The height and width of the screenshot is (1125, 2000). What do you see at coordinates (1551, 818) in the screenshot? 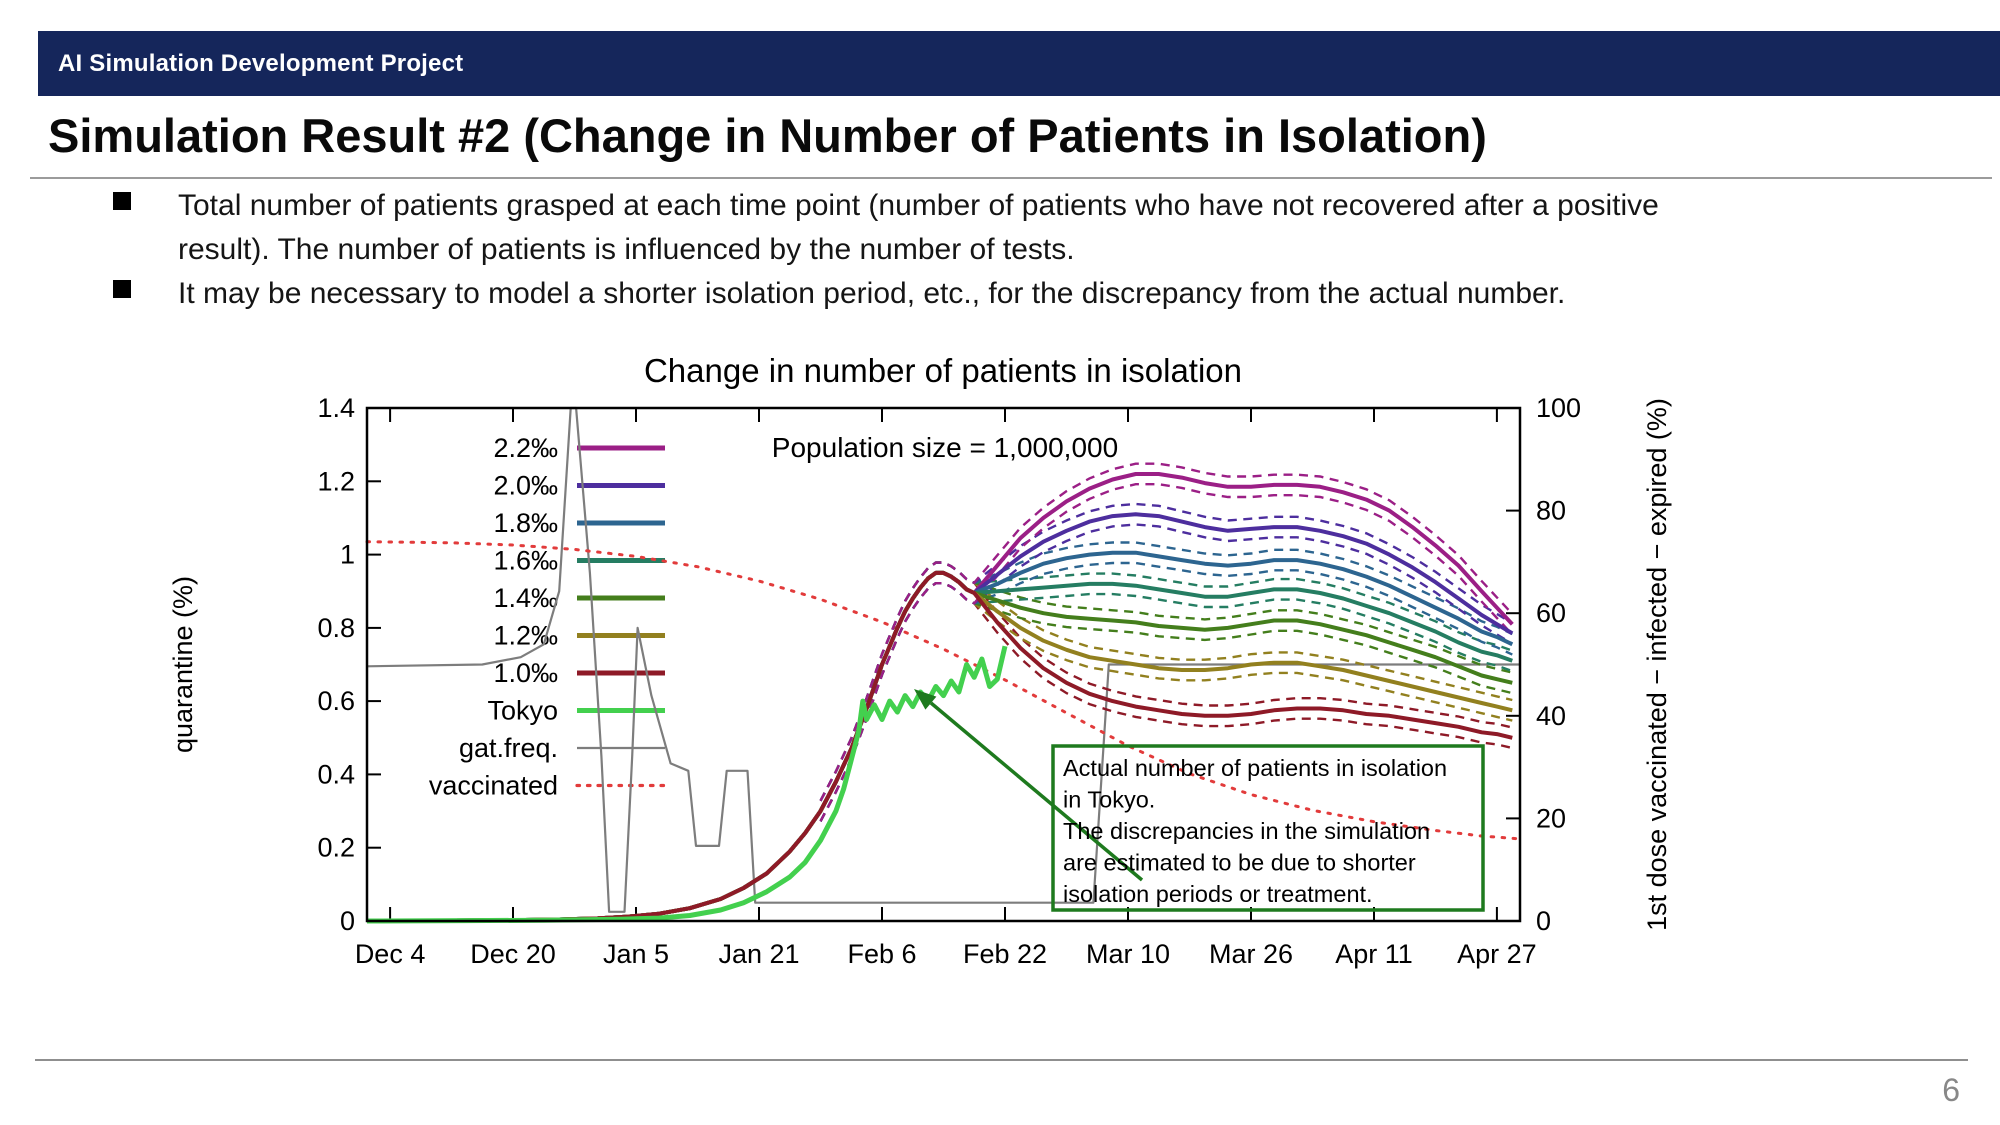
I see `svg-text: 20` at bounding box center [1551, 818].